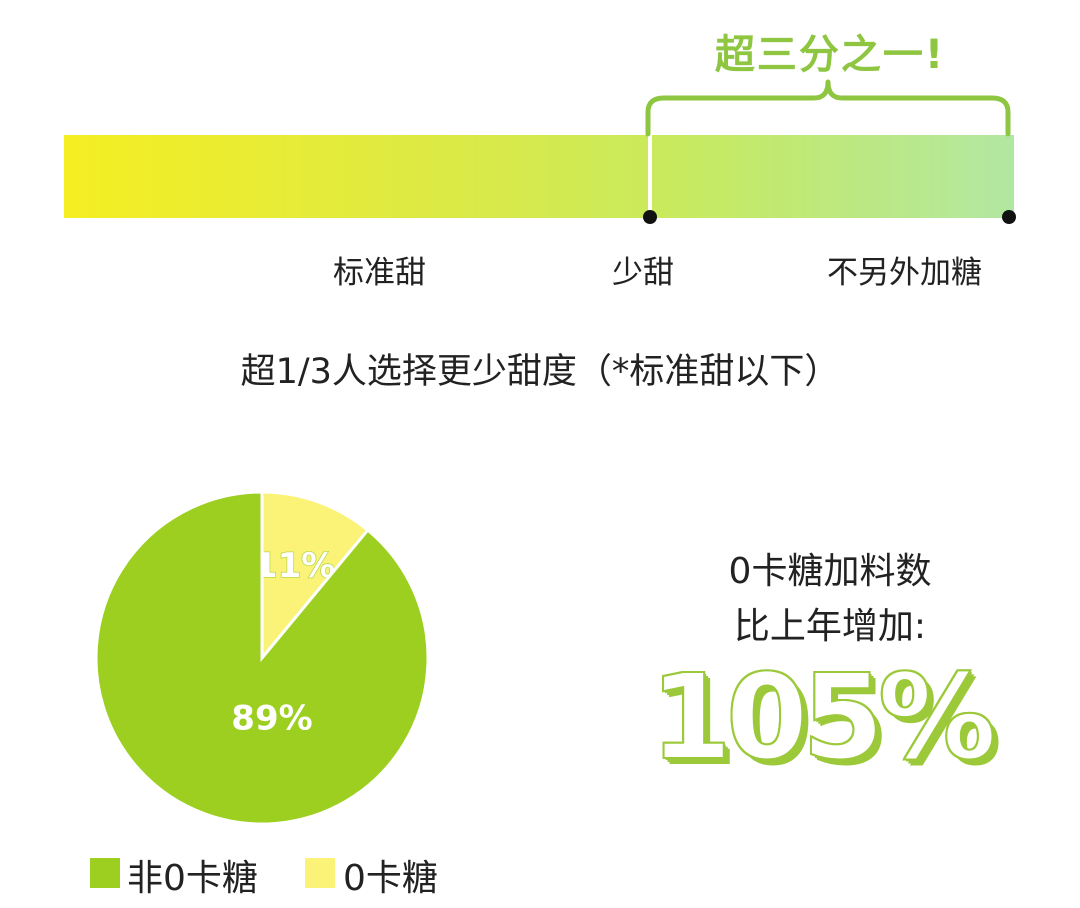 This screenshot has width=1080, height=908. I want to click on tick-label-standard-sweet: 标准甜, so click(379, 273).